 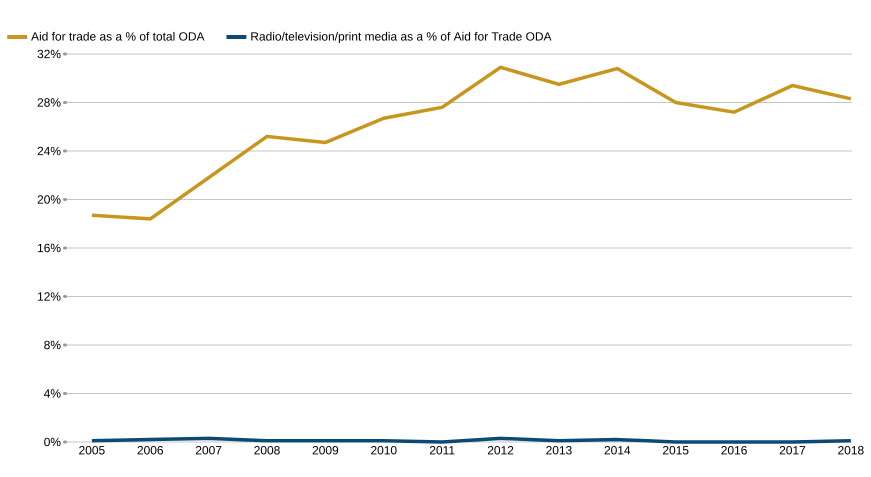 I want to click on x-tick-label: 2018, so click(x=851, y=450).